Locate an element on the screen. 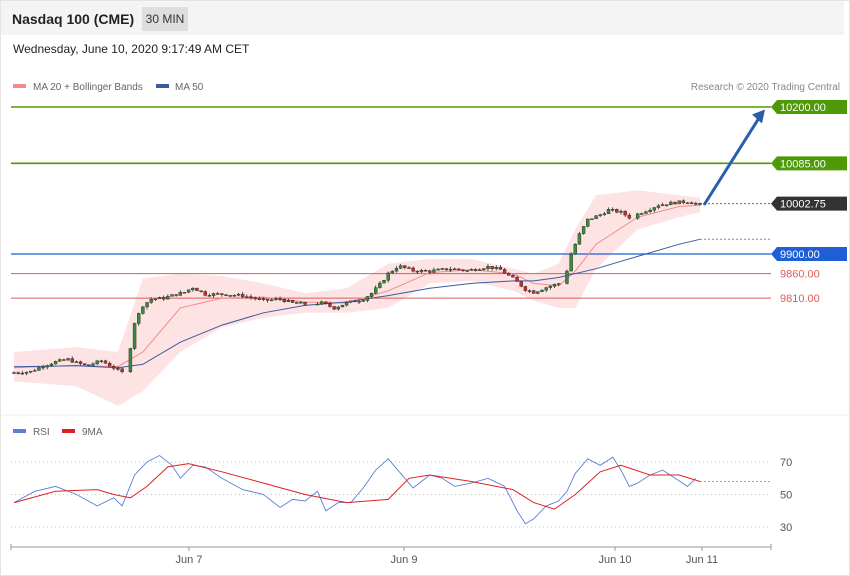  ma50-legend-label: MA 50 is located at coordinates (189, 87).